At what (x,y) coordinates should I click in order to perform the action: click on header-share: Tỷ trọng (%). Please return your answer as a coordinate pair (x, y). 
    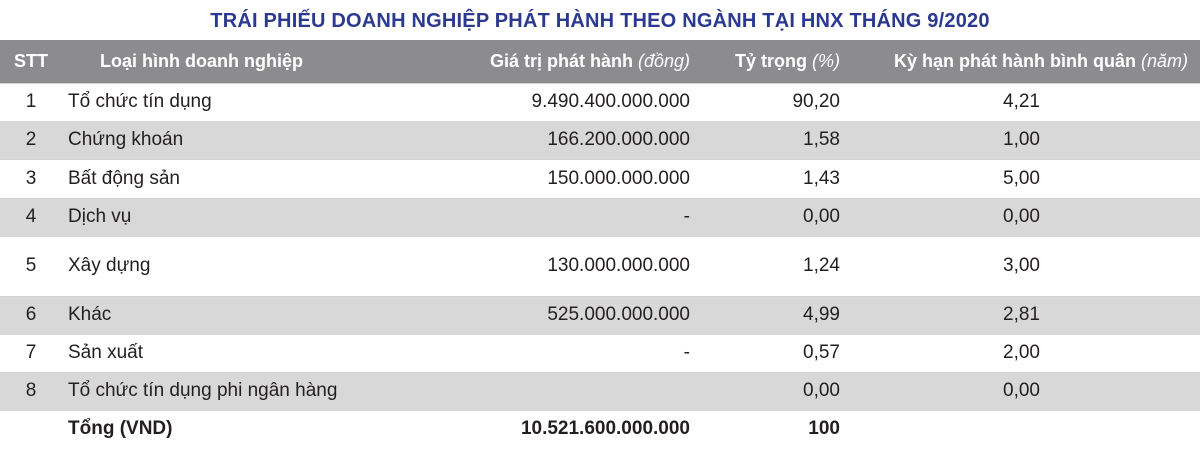
    Looking at the image, I should click on (765, 61).